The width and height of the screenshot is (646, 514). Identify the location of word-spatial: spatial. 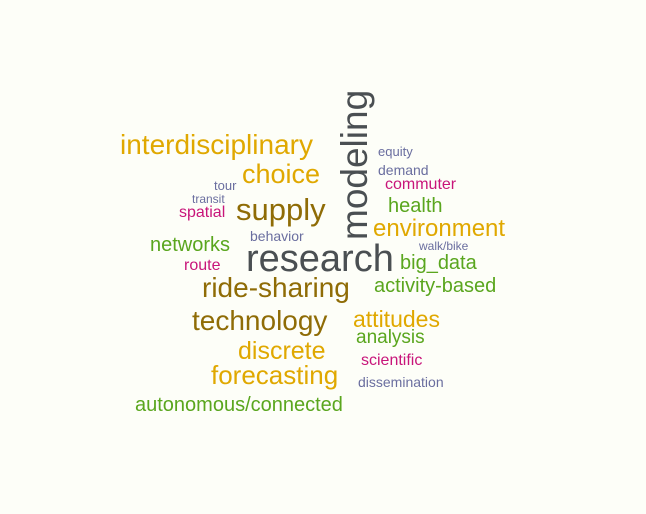
(202, 212).